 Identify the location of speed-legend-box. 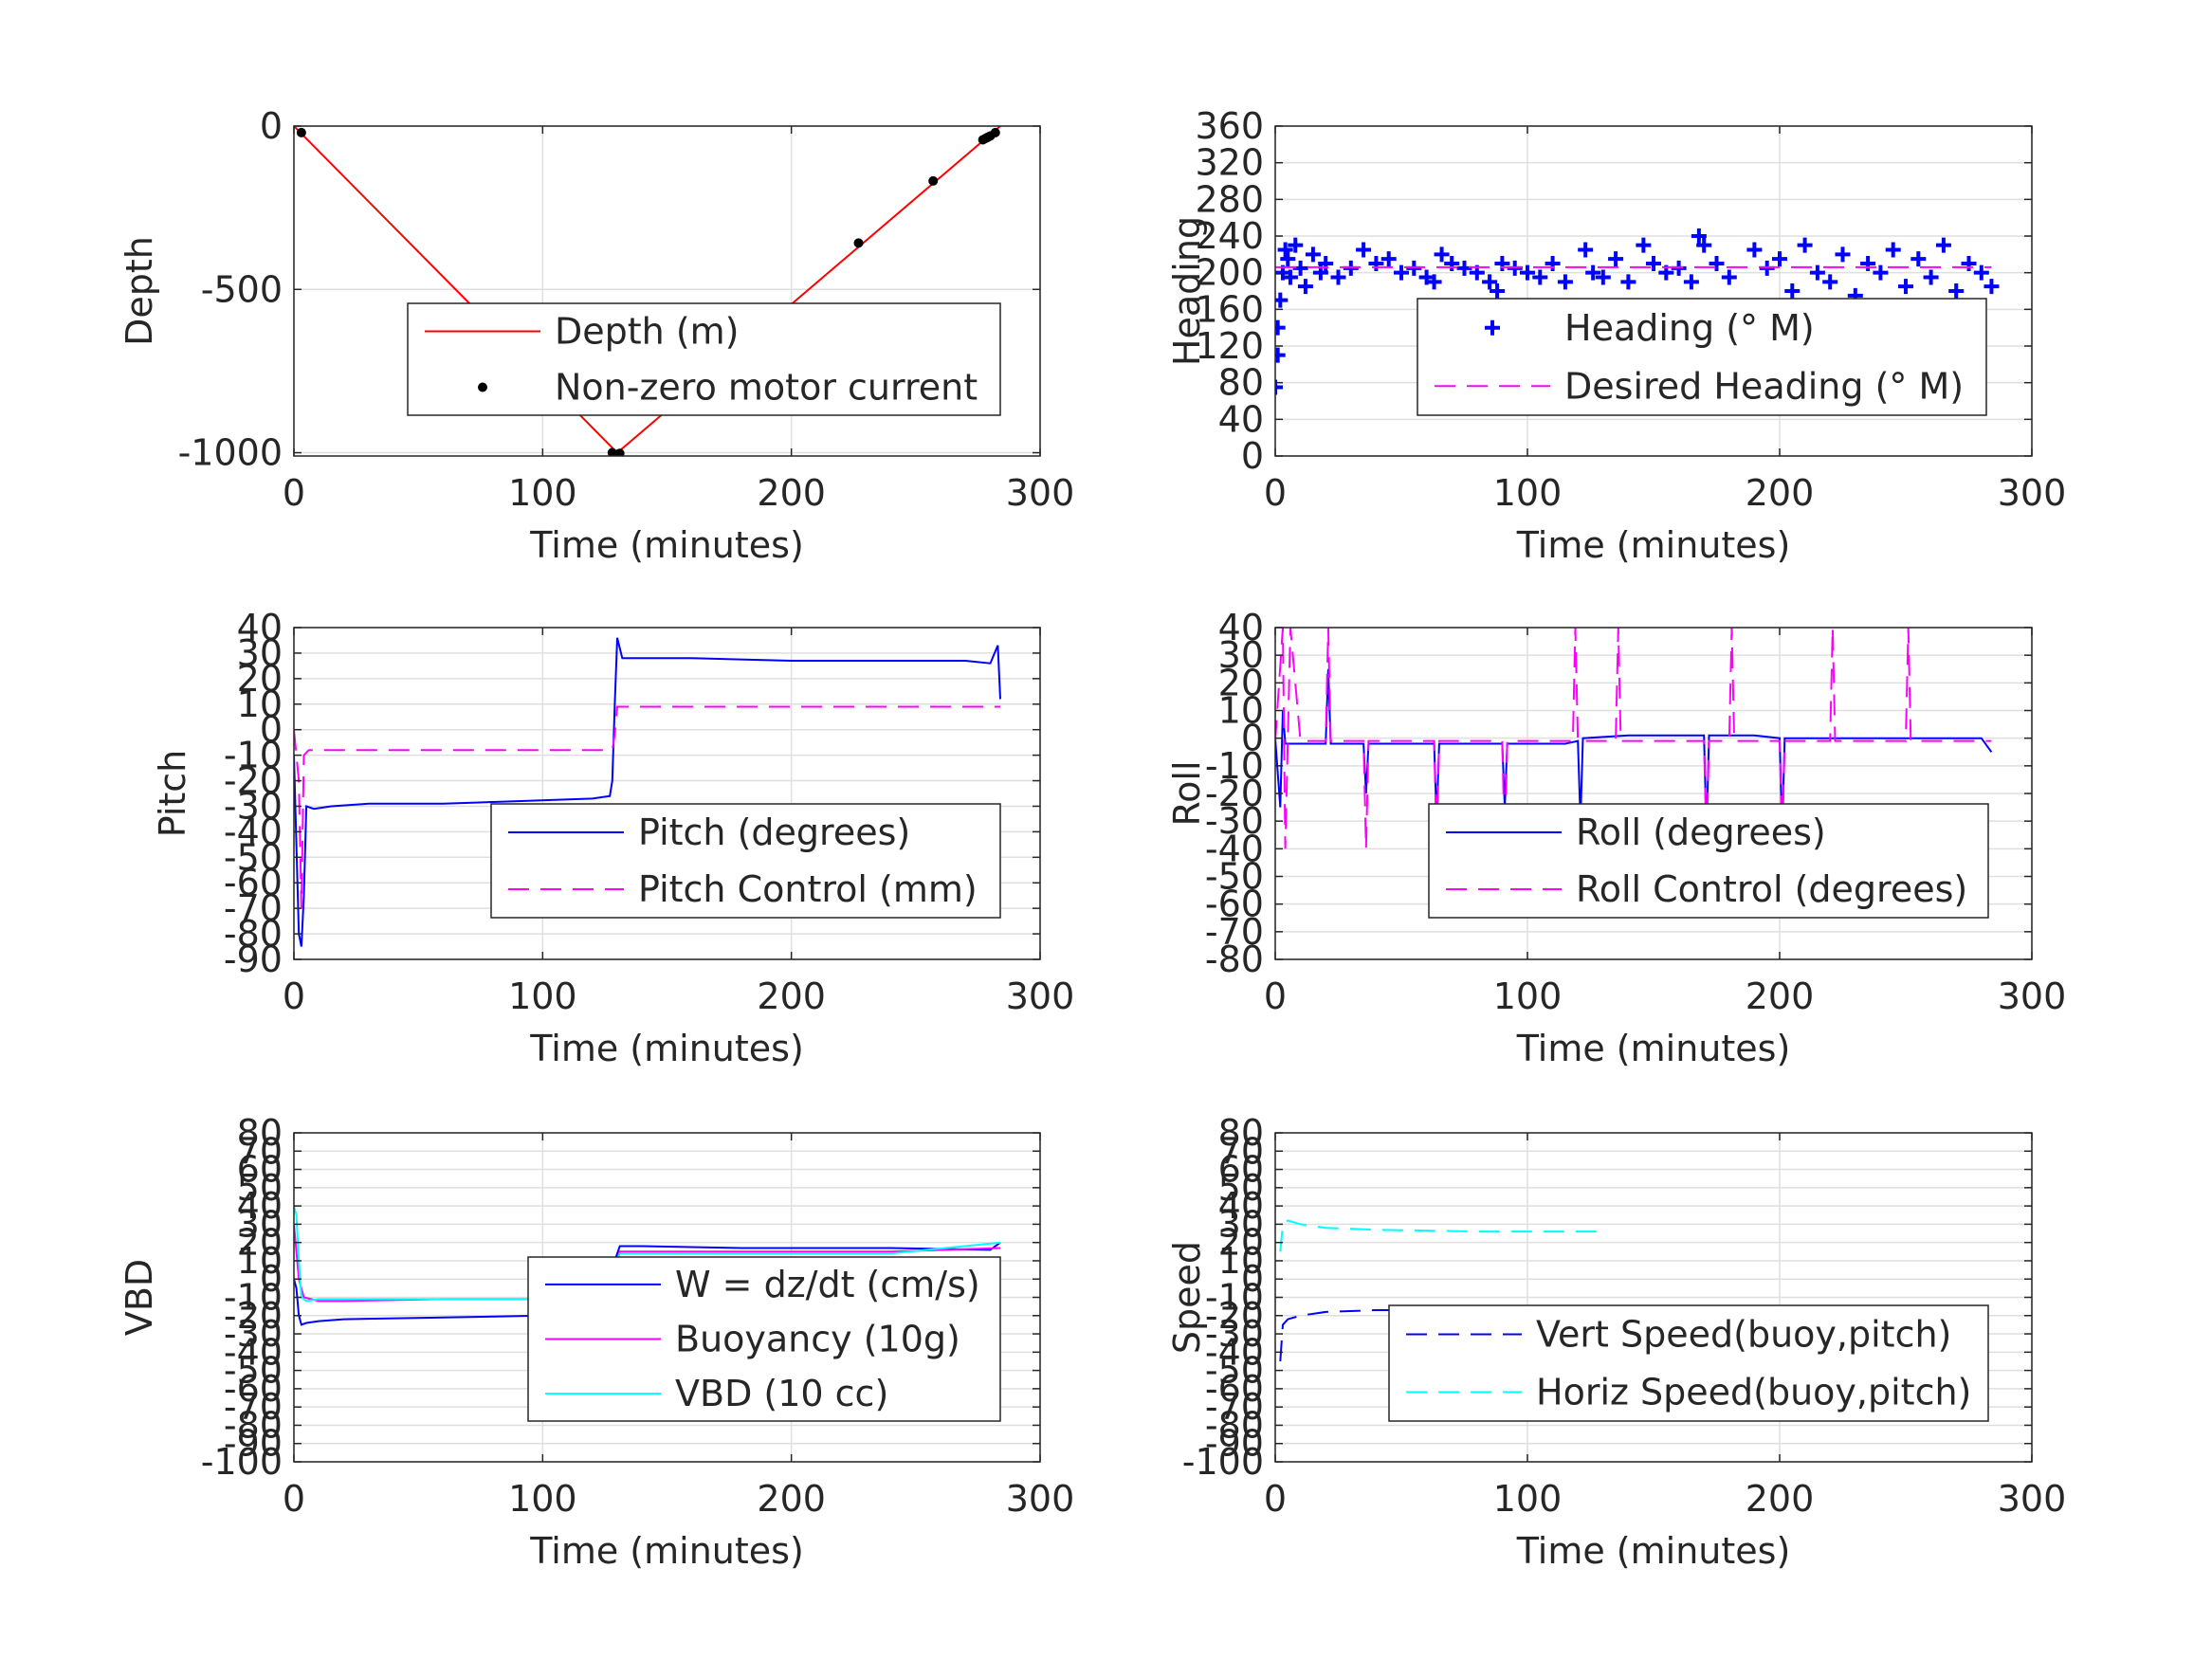
(1688, 1363).